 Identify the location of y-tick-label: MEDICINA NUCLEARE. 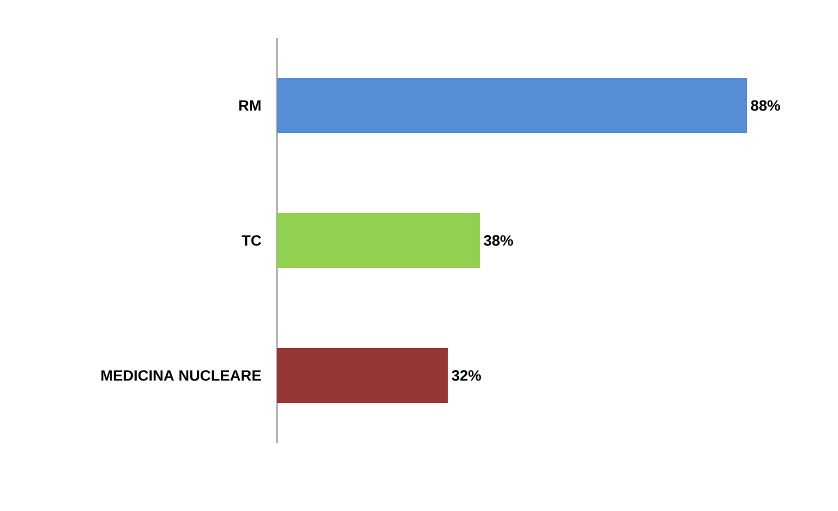
(181, 375).